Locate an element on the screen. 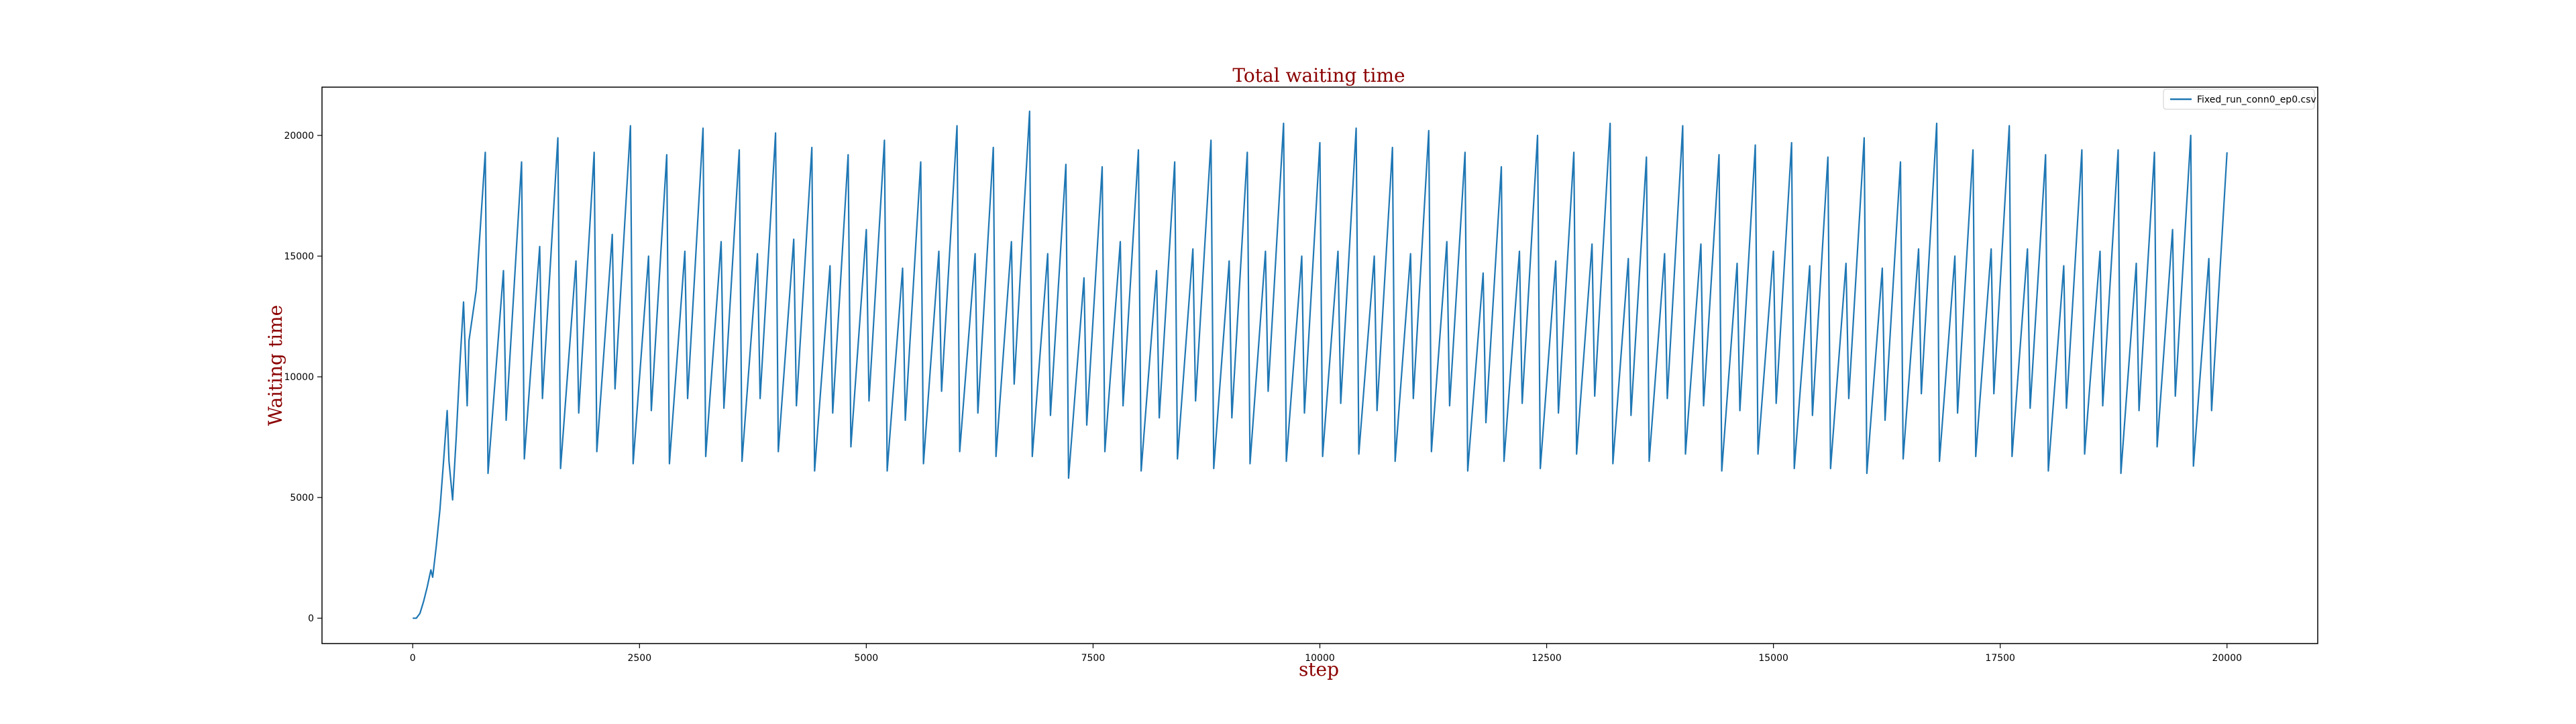 The width and height of the screenshot is (2576, 724). legend-series-label: Fixed_run_conn0_ep0.csv is located at coordinates (2256, 100).